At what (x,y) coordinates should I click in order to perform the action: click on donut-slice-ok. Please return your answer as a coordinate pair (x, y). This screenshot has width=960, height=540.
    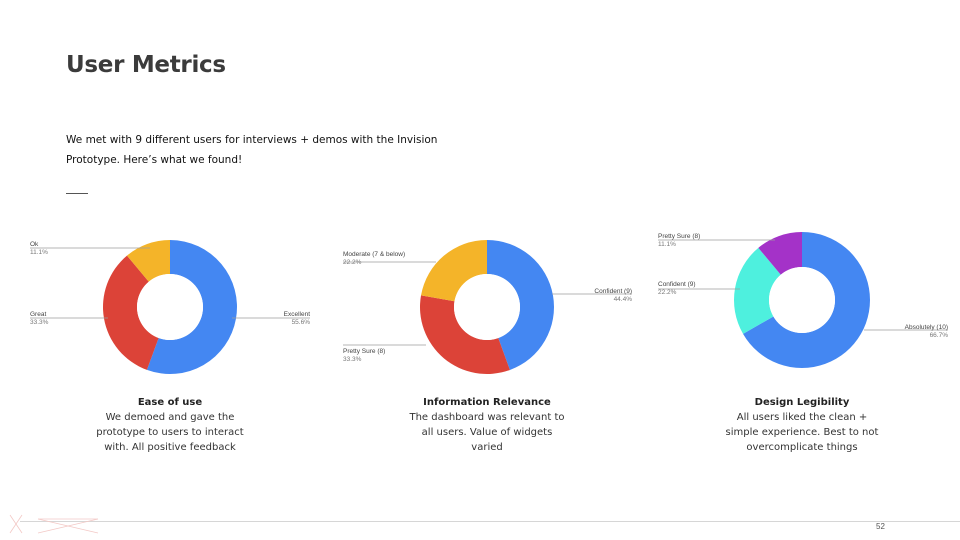
    Looking at the image, I should click on (148, 261).